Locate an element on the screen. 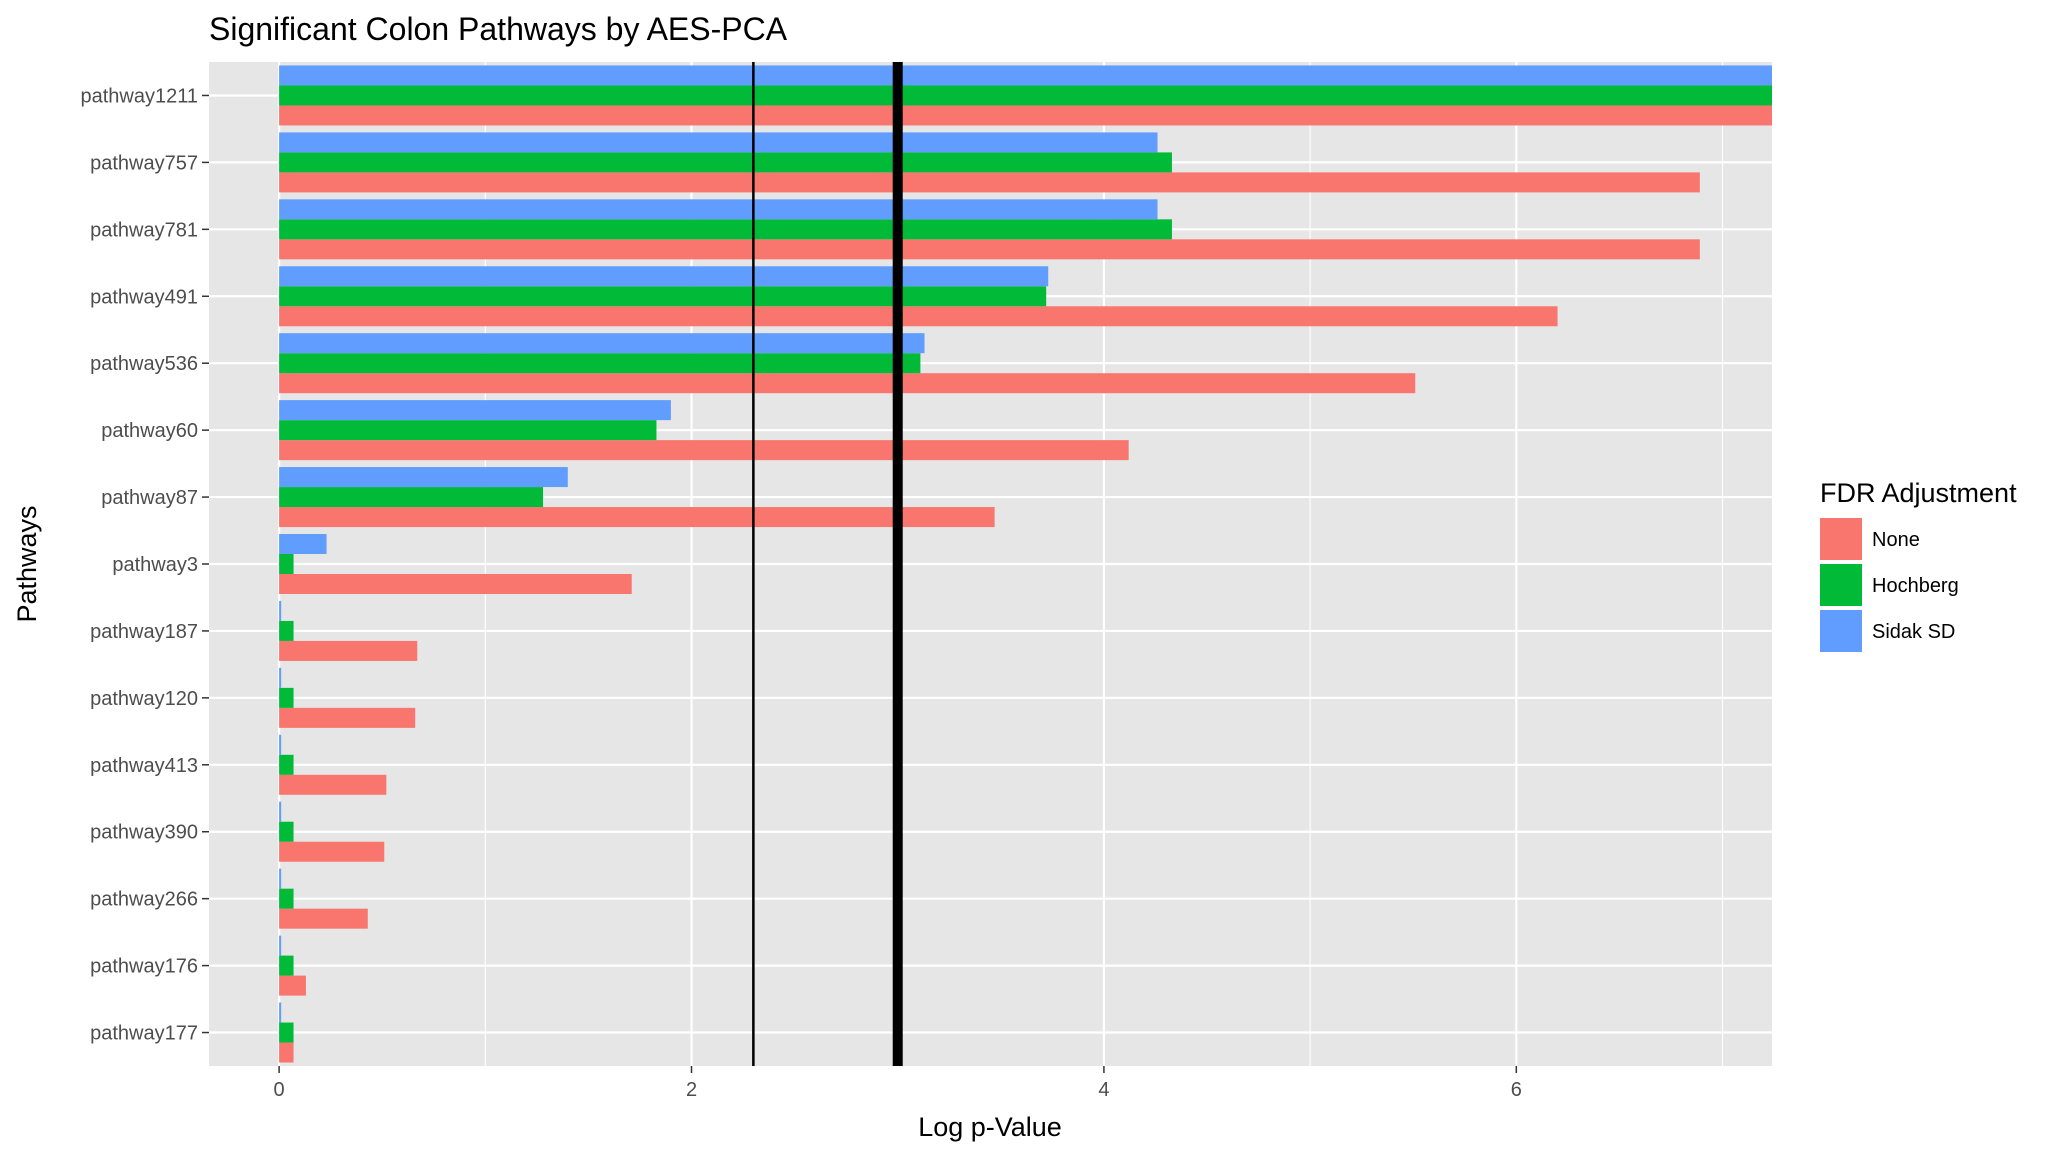 Image resolution: width=2054 pixels, height=1152 pixels. bar-sidak-sd-pathway413 is located at coordinates (280, 744).